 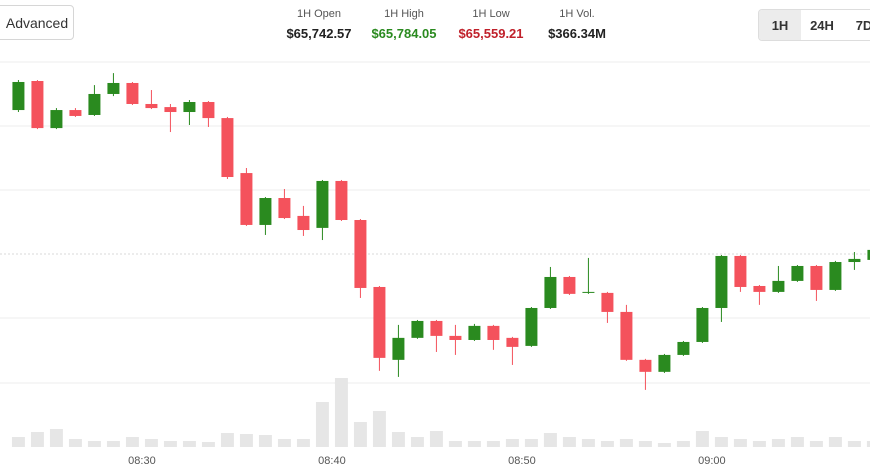 What do you see at coordinates (577, 14) in the screenshot?
I see `stat-label: 1H Vol.` at bounding box center [577, 14].